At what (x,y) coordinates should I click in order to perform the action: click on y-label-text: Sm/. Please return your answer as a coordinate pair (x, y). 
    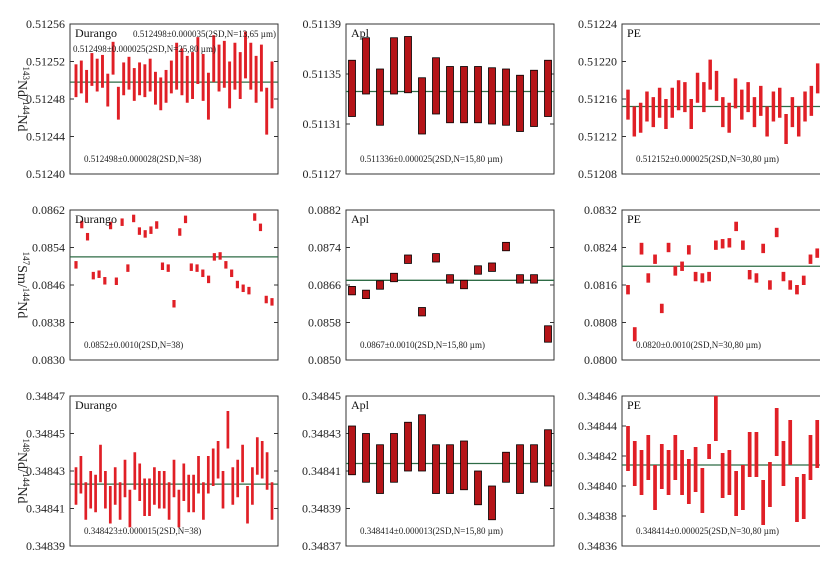
    Looking at the image, I should click on (21, 276).